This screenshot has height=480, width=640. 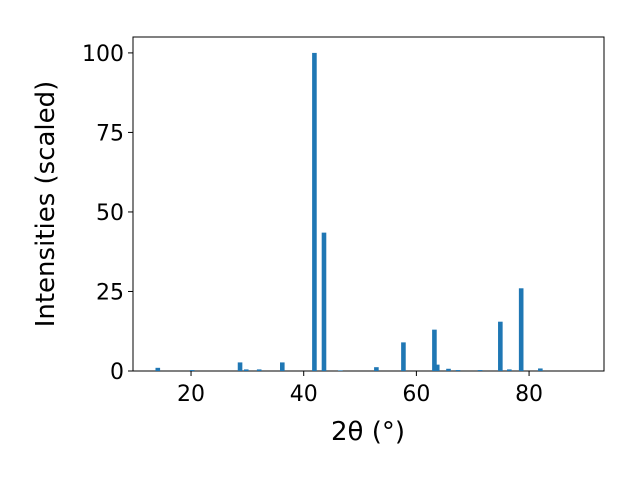 I want to click on y-tick-label: 25, so click(x=110, y=292).